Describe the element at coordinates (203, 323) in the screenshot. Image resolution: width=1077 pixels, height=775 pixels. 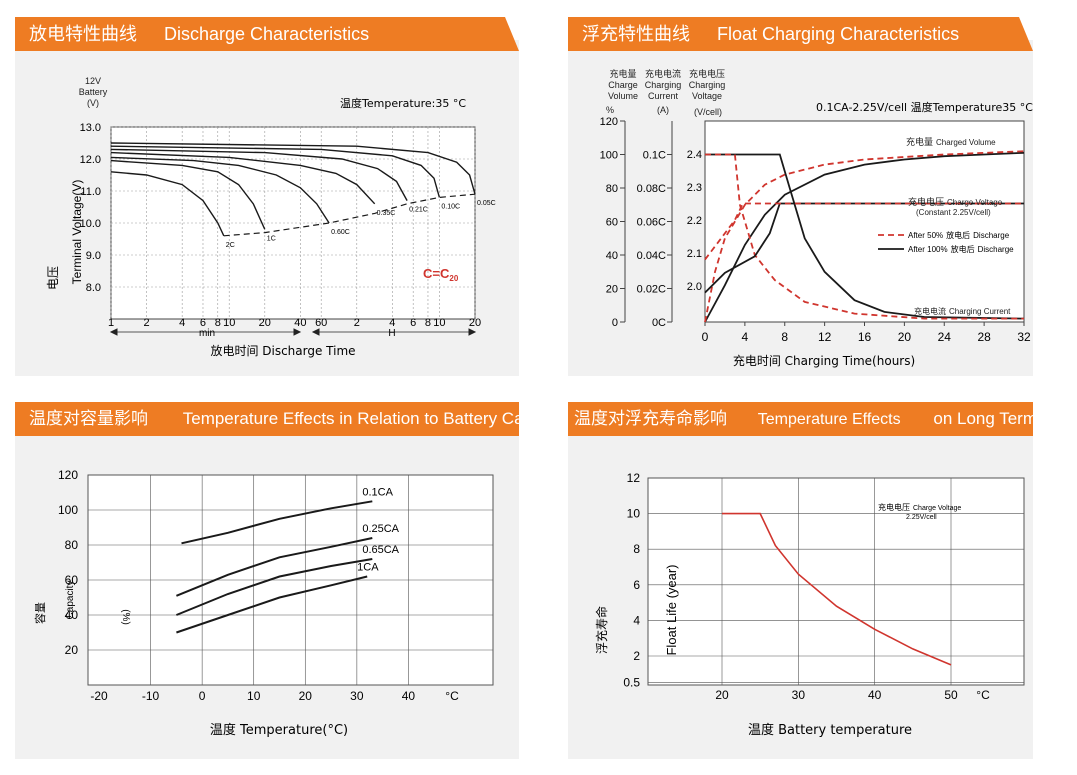
I see `discharge-xtick-min: 6` at that location.